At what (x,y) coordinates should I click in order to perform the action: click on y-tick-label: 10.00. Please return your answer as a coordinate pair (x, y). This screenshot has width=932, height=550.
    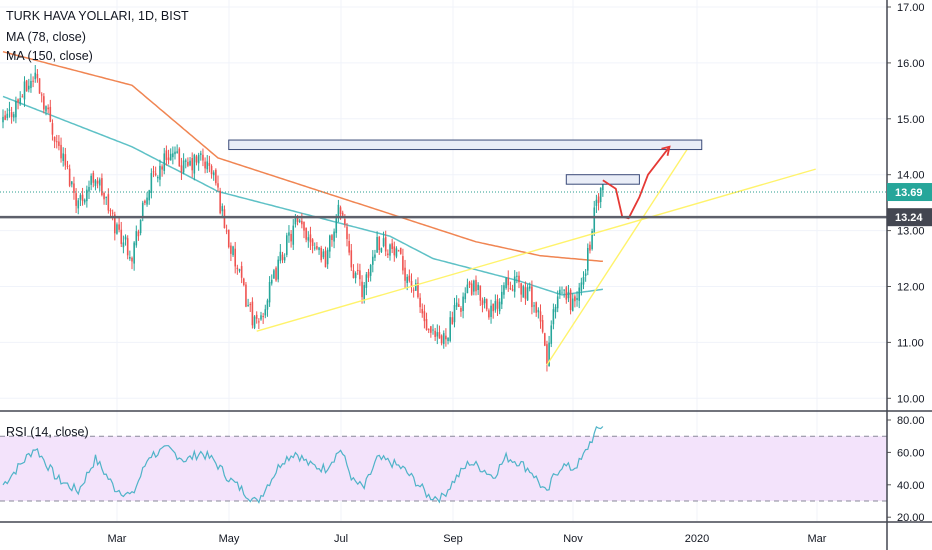
    Looking at the image, I should click on (911, 399).